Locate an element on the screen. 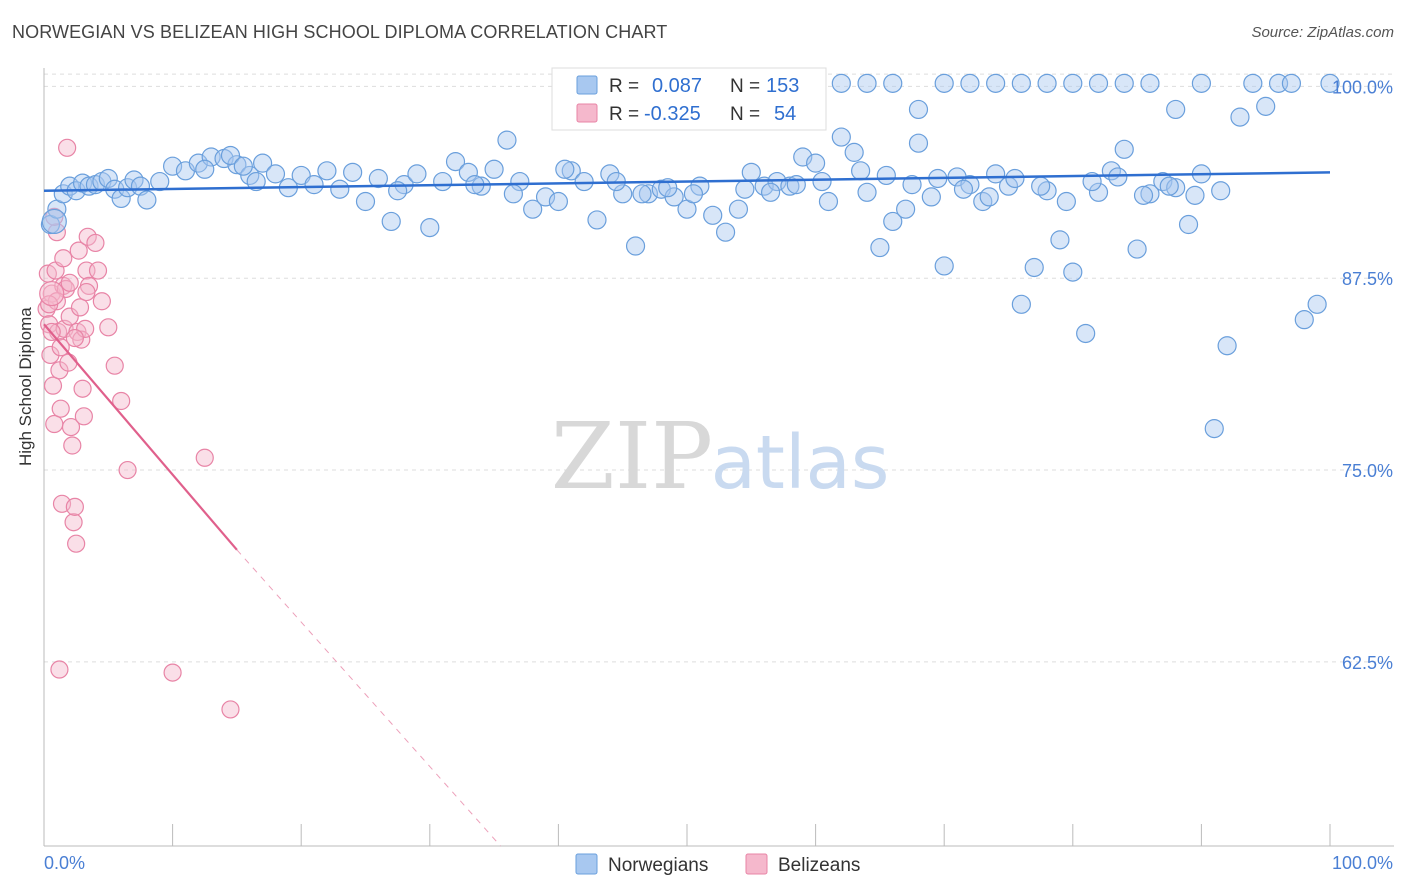 Image resolution: width=1406 pixels, height=892 pixels. legend-r-value-1: 0.087 is located at coordinates (677, 86).